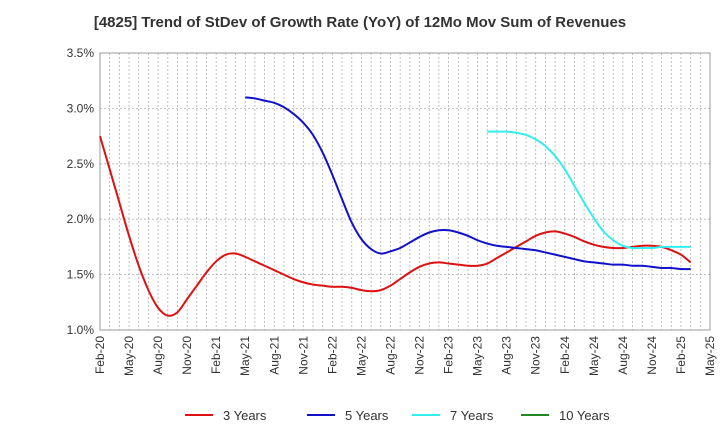 The height and width of the screenshot is (440, 720). Describe the element at coordinates (420, 355) in the screenshot. I see `x-tick-label: Nov-22` at that location.